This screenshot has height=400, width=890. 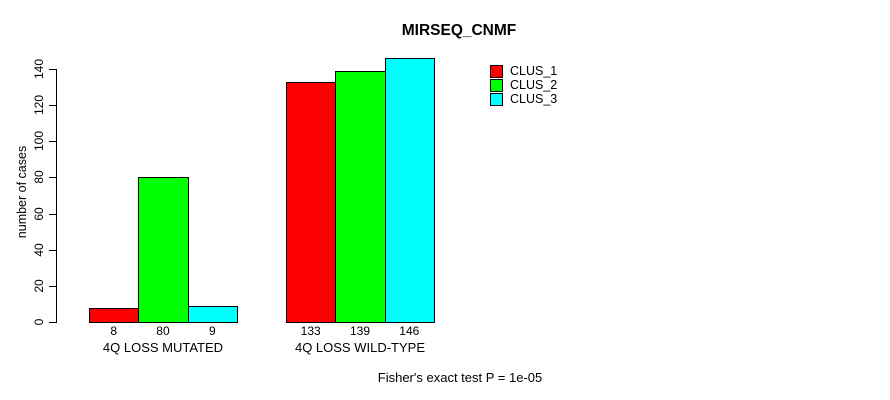 I want to click on legend-item: CLUS_2, so click(x=523, y=85).